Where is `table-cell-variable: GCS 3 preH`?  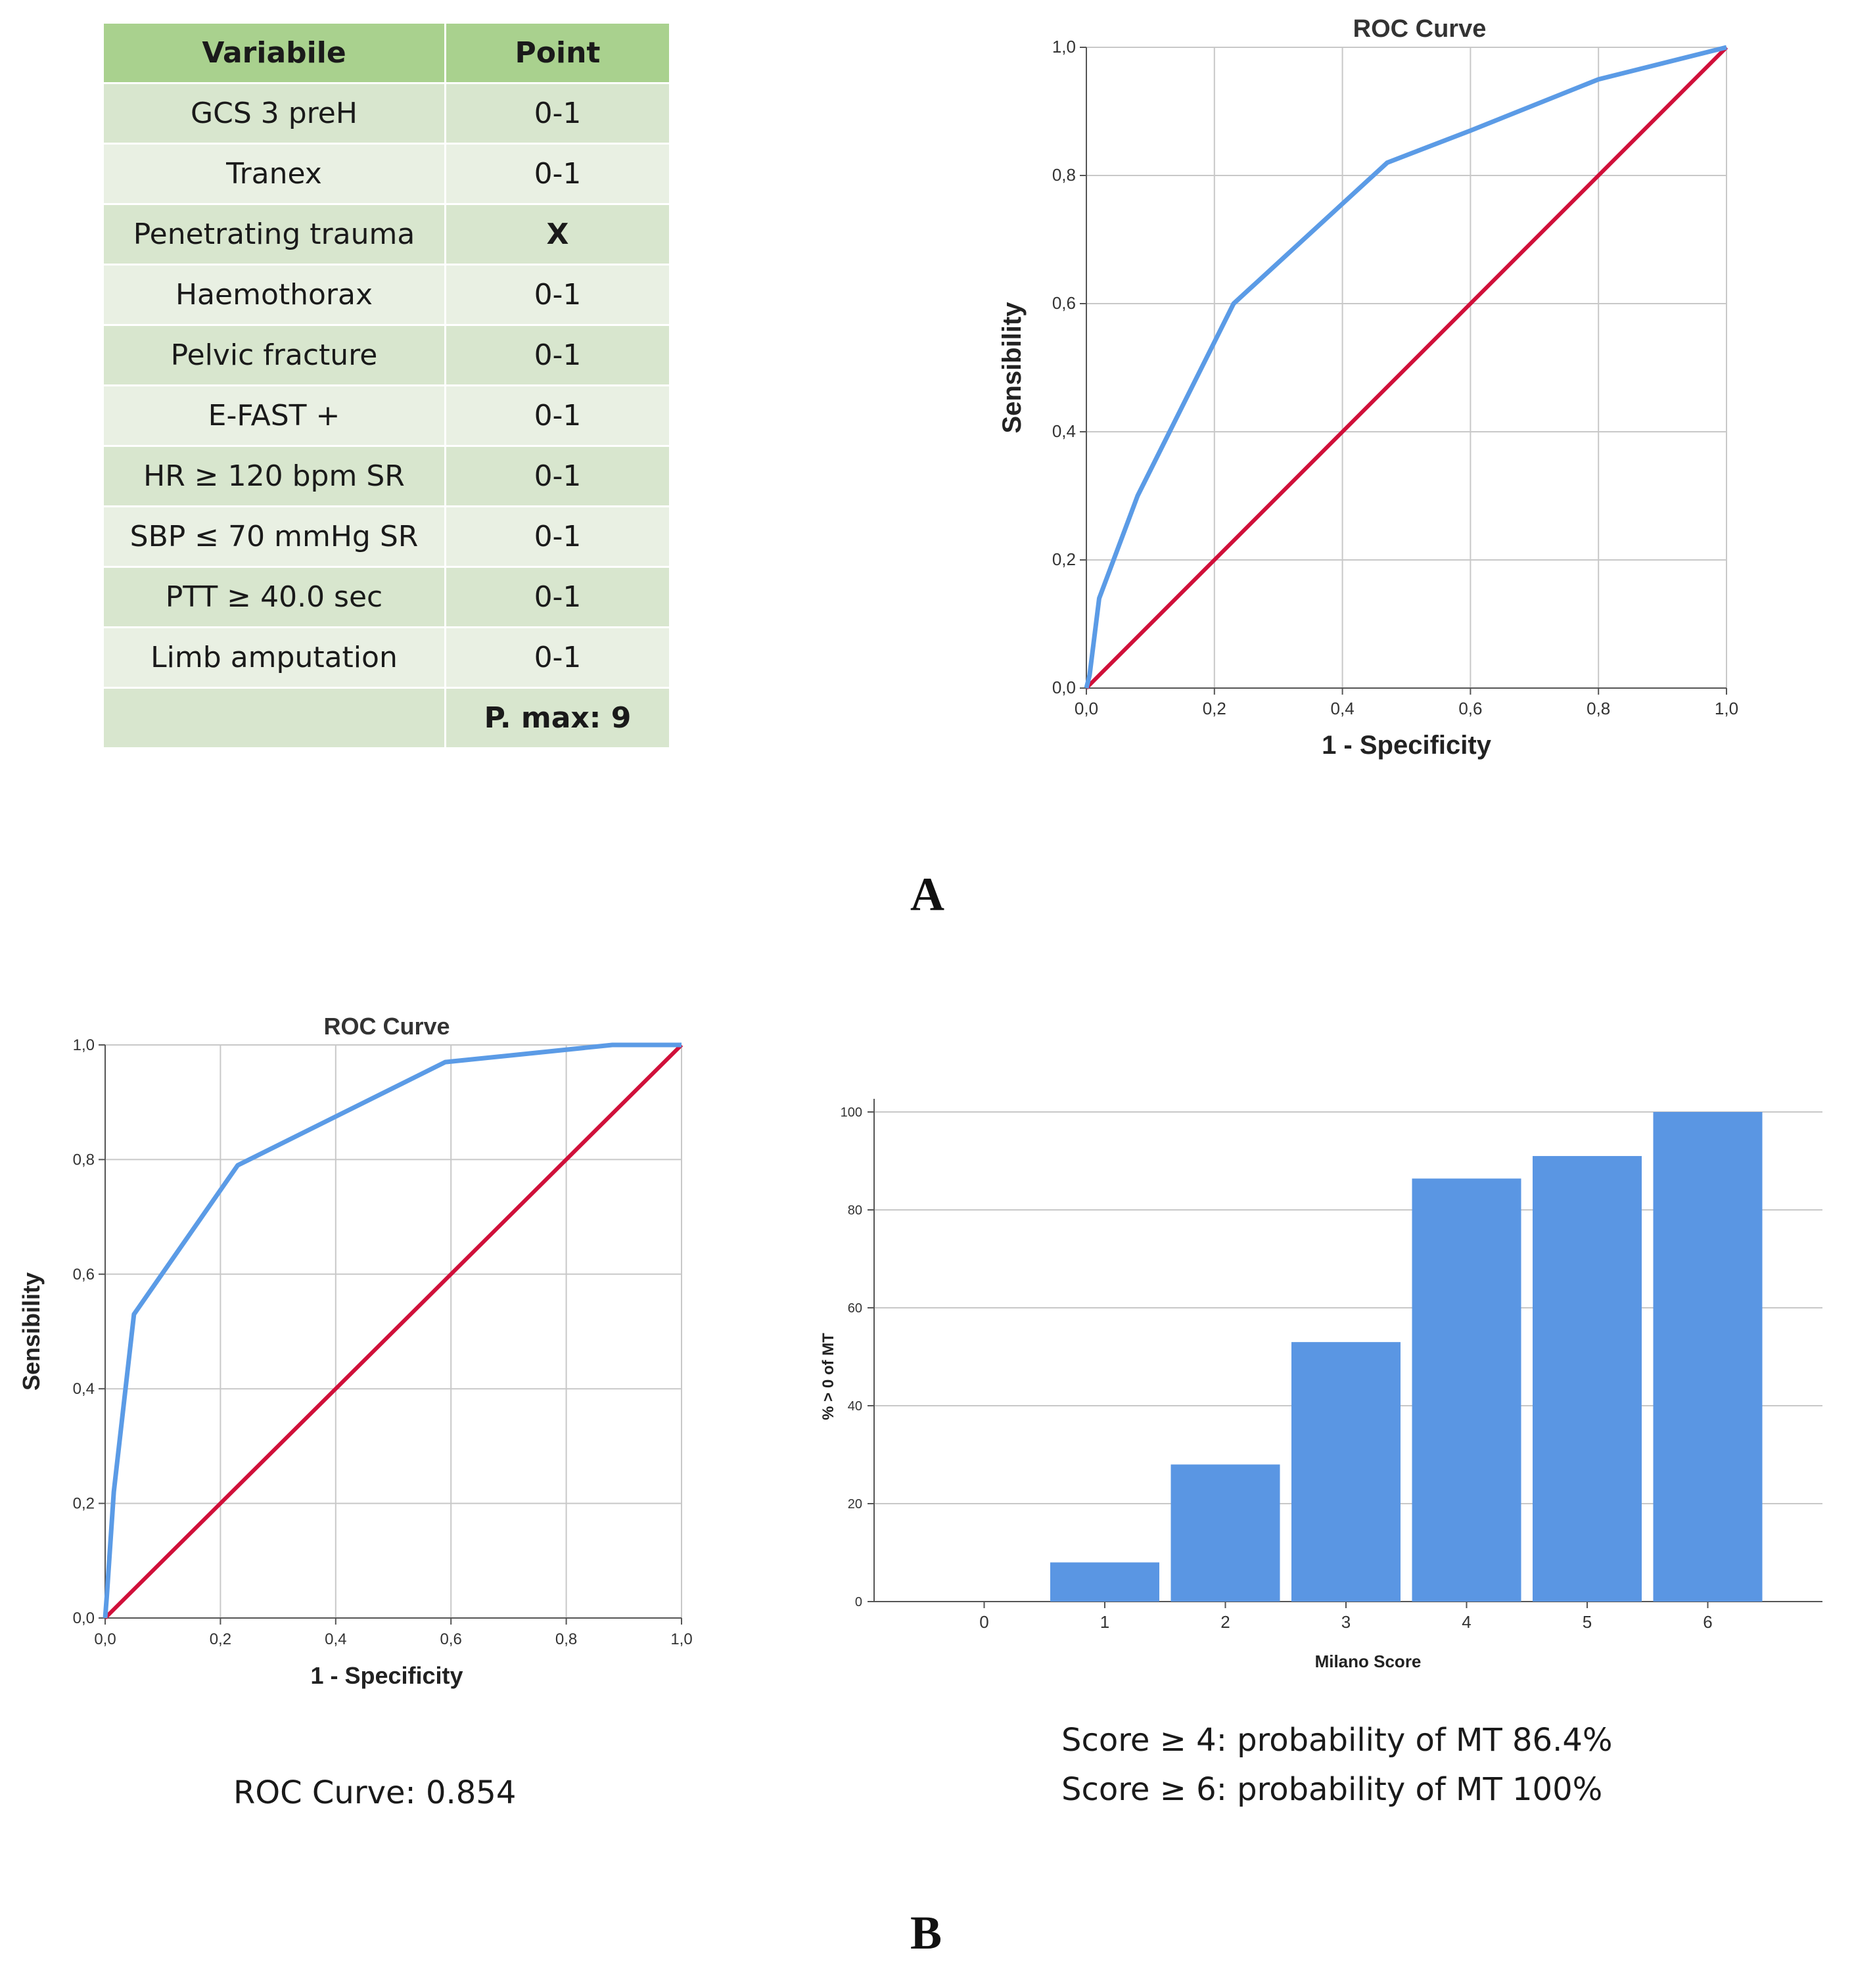 table-cell-variable: GCS 3 preH is located at coordinates (274, 113).